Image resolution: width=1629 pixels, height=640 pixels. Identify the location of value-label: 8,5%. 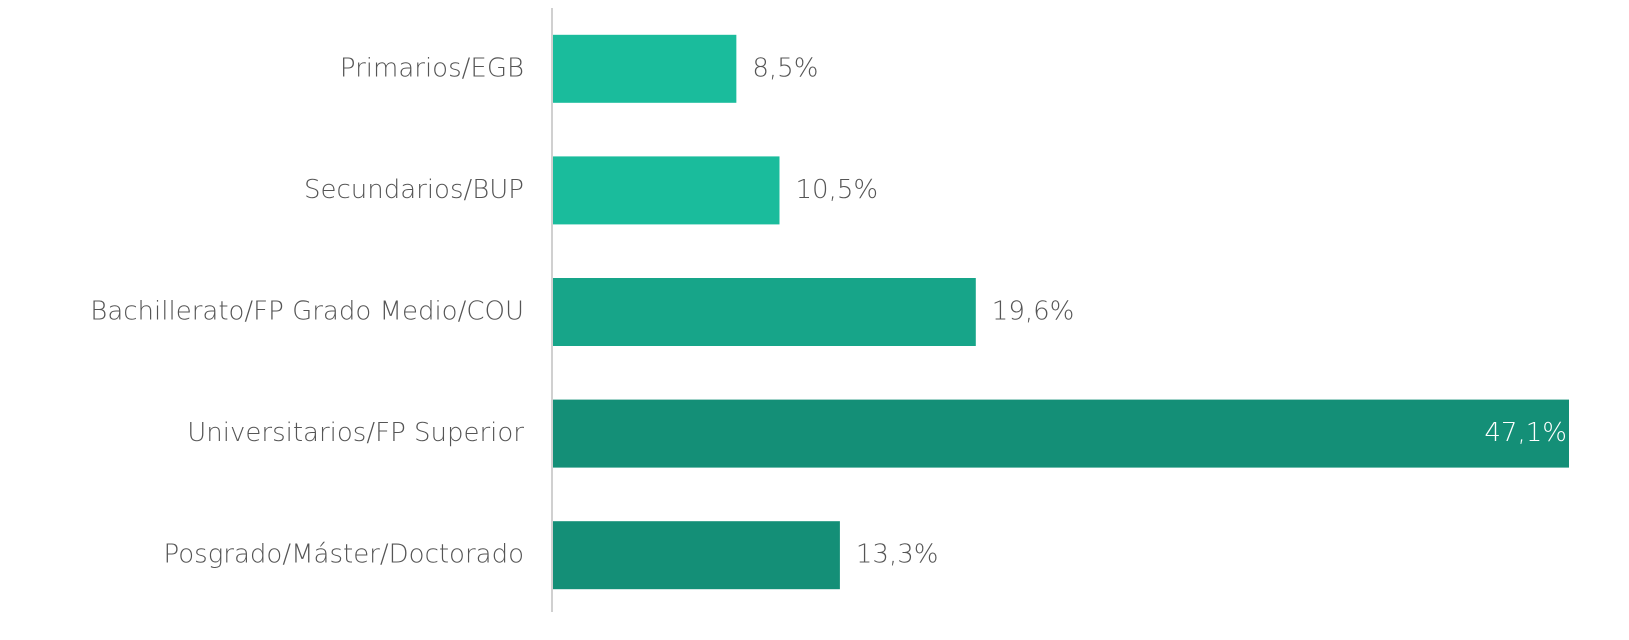
(785, 68).